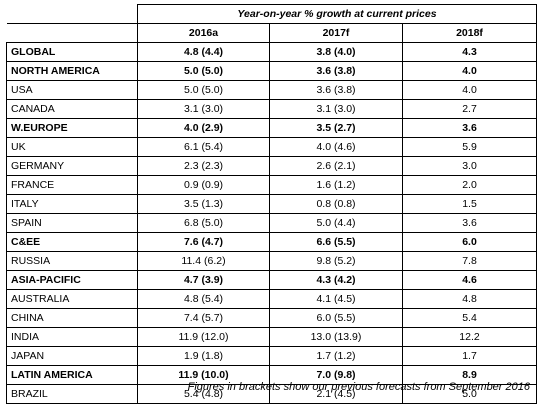  Describe the element at coordinates (336, 109) in the screenshot. I see `value-2017: 3.1 (3.0)` at that location.